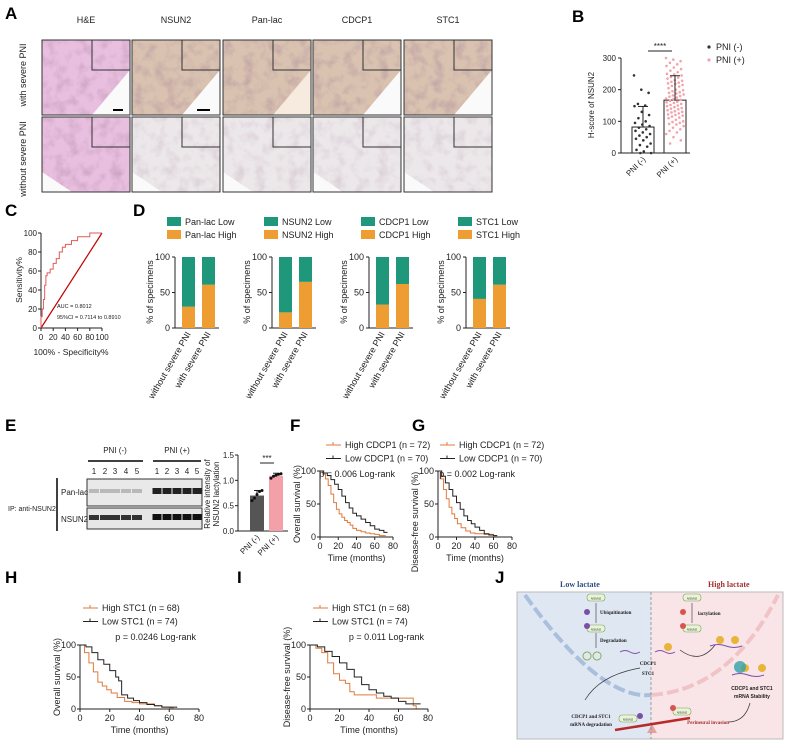 This screenshot has height=753, width=812. What do you see at coordinates (32, 290) in the screenshot?
I see `y-tick-label: 40` at bounding box center [32, 290].